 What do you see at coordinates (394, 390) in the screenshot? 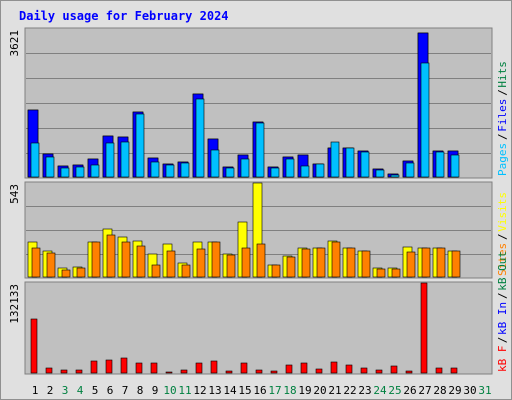
I see `x-tick-label: 25` at bounding box center [394, 390].